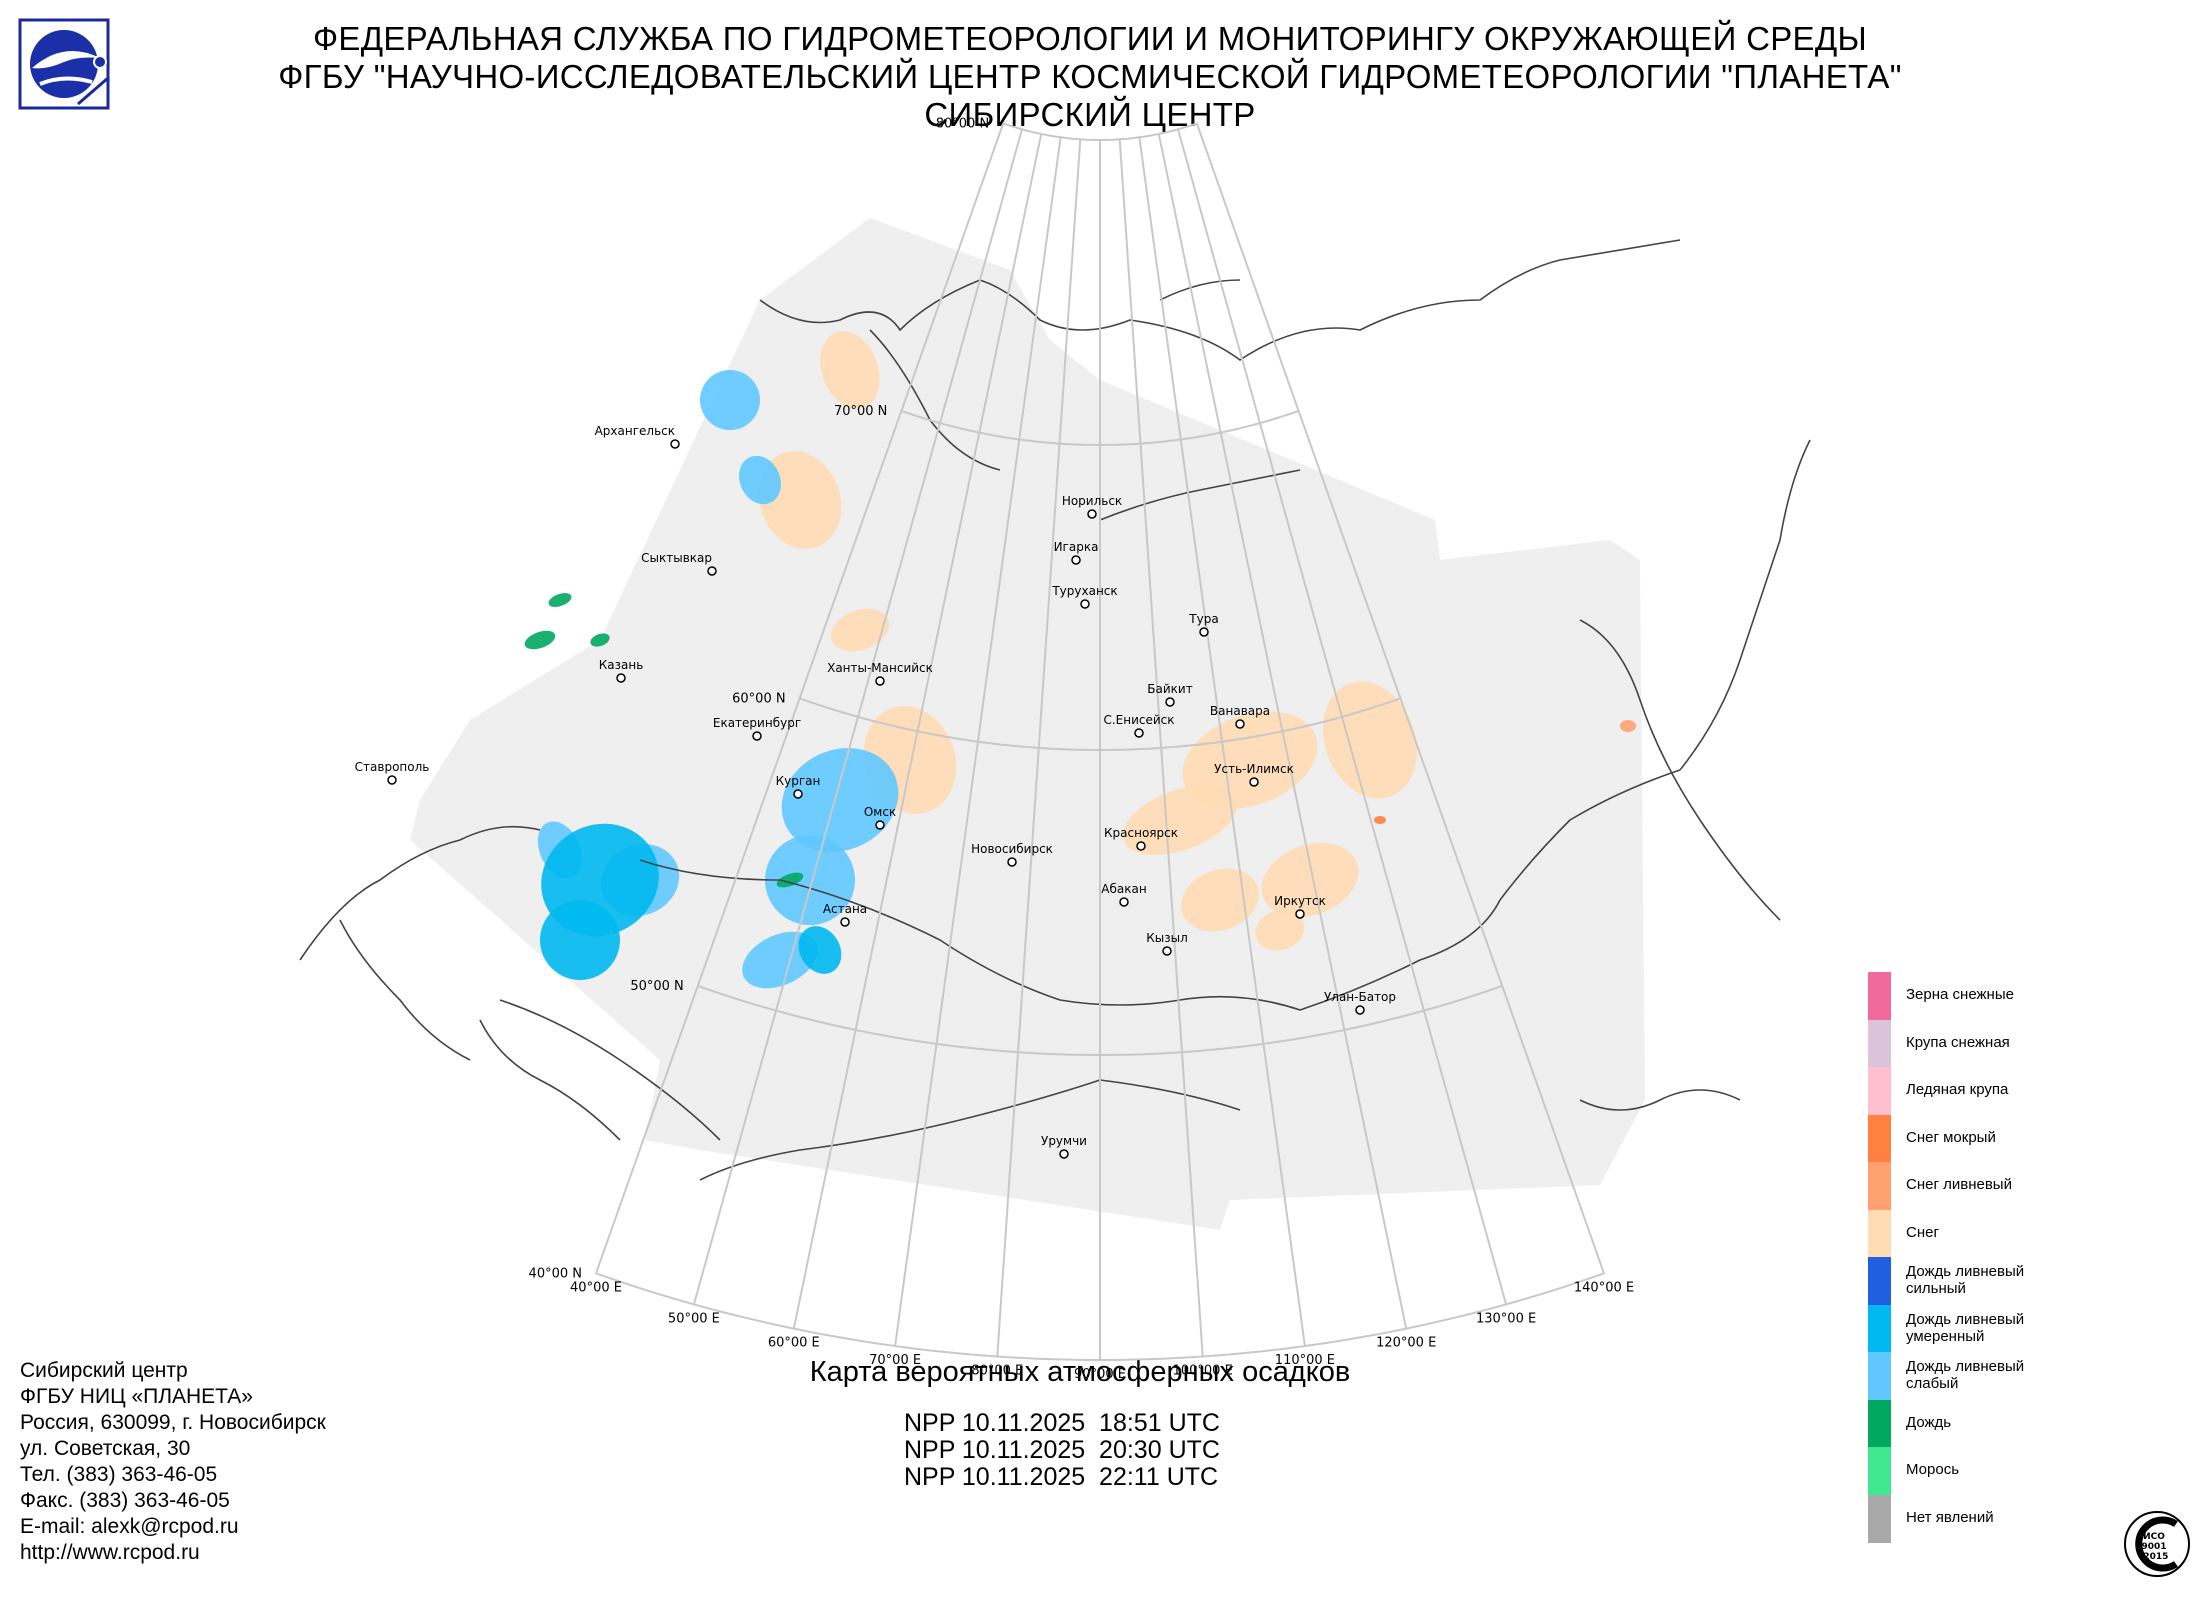  Describe the element at coordinates (173, 1422) in the screenshot. I see `contact-line: Россия, 630099, г. Новосибирск` at that location.